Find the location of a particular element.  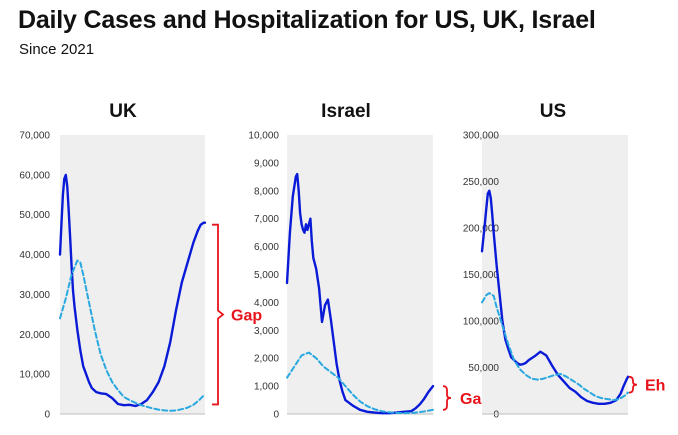

us-panel-title: US is located at coordinates (553, 111).